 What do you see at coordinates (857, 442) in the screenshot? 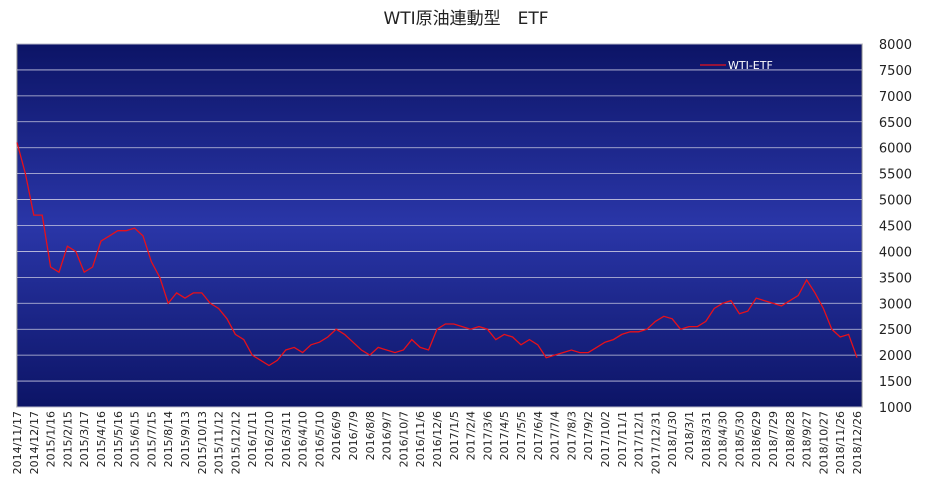
I see `x-tick-label: 2018/12/26` at bounding box center [857, 442].